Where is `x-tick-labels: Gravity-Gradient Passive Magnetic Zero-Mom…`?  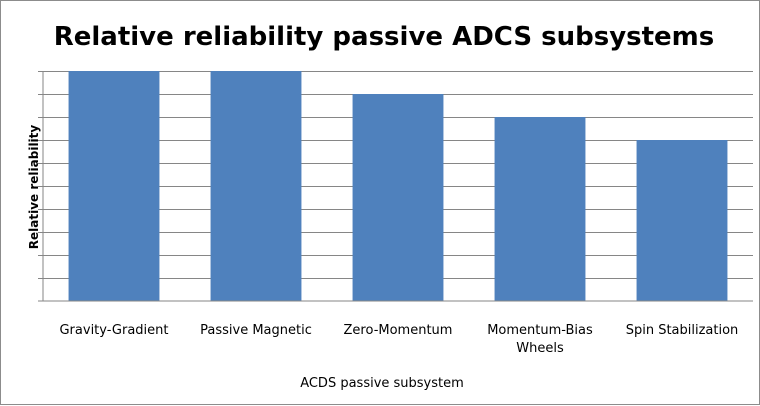
x-tick-labels: Gravity-Gradient Passive Magnetic Zero-Mom… is located at coordinates (398, 339).